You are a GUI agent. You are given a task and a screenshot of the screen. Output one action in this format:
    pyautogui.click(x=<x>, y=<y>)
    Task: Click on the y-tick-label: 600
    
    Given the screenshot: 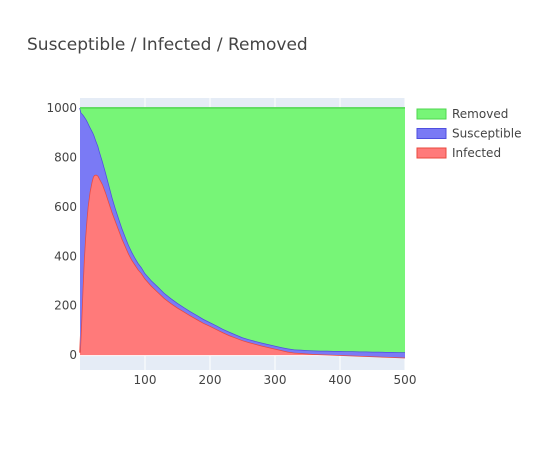 What is the action you would take?
    pyautogui.click(x=65, y=207)
    